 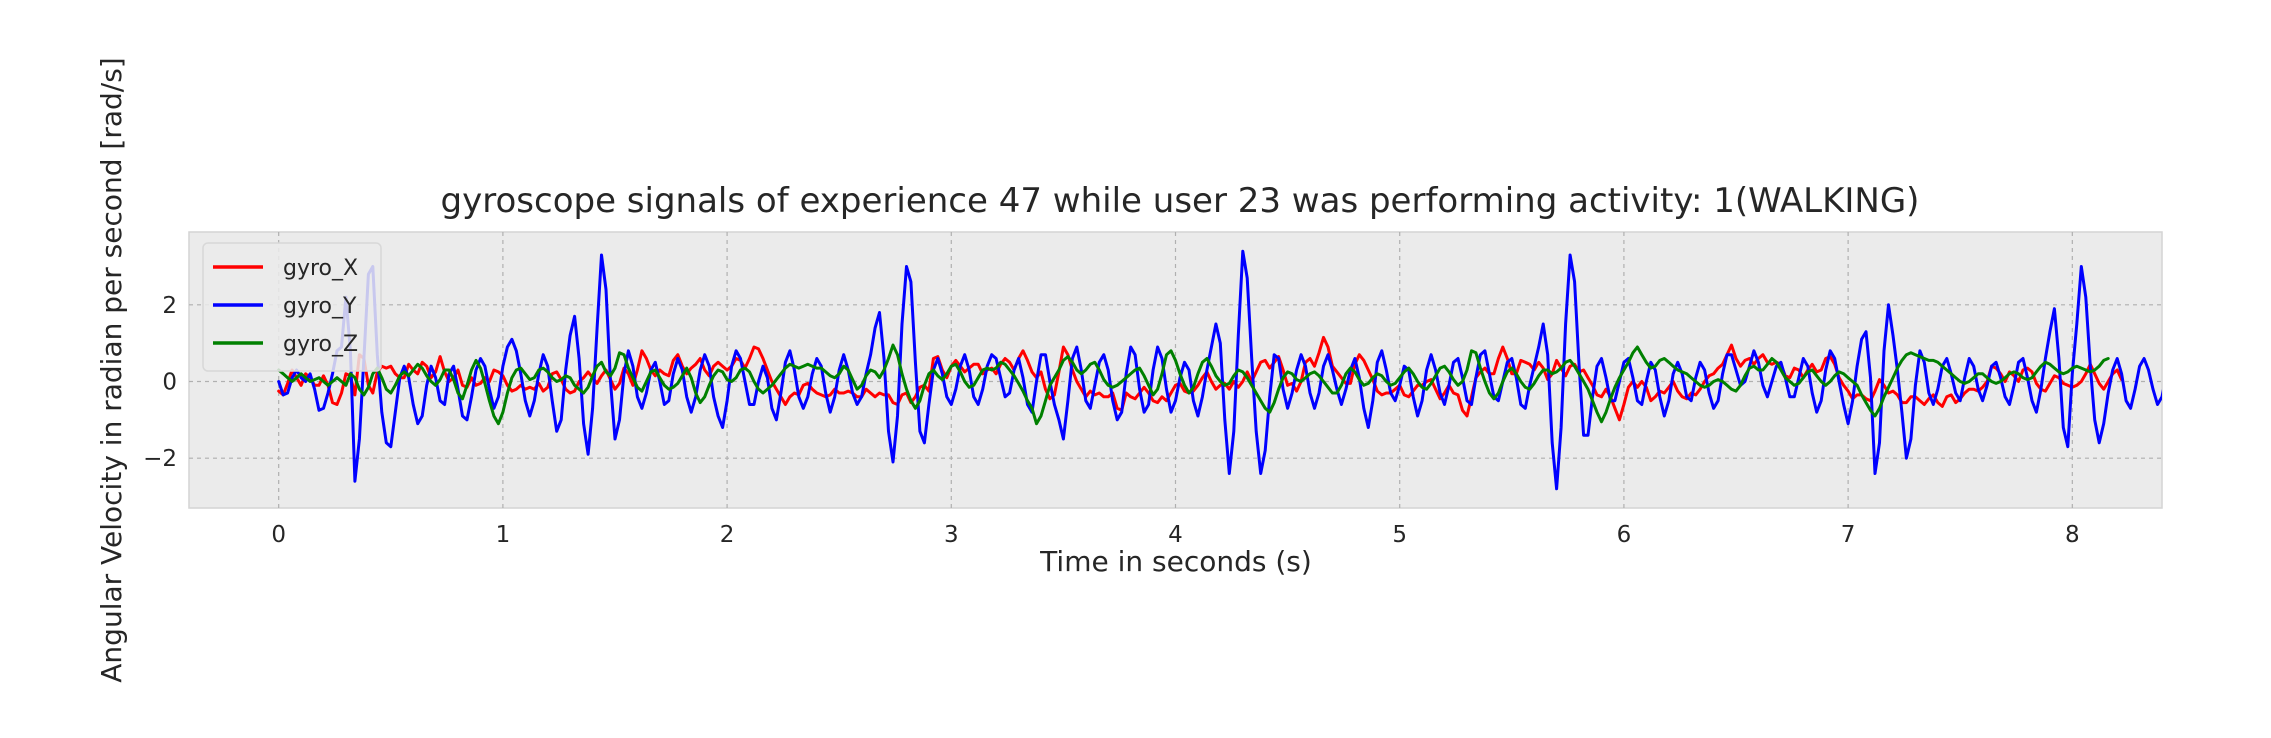 What do you see at coordinates (169, 306) in the screenshot?
I see `y-tick-label: 2` at bounding box center [169, 306].